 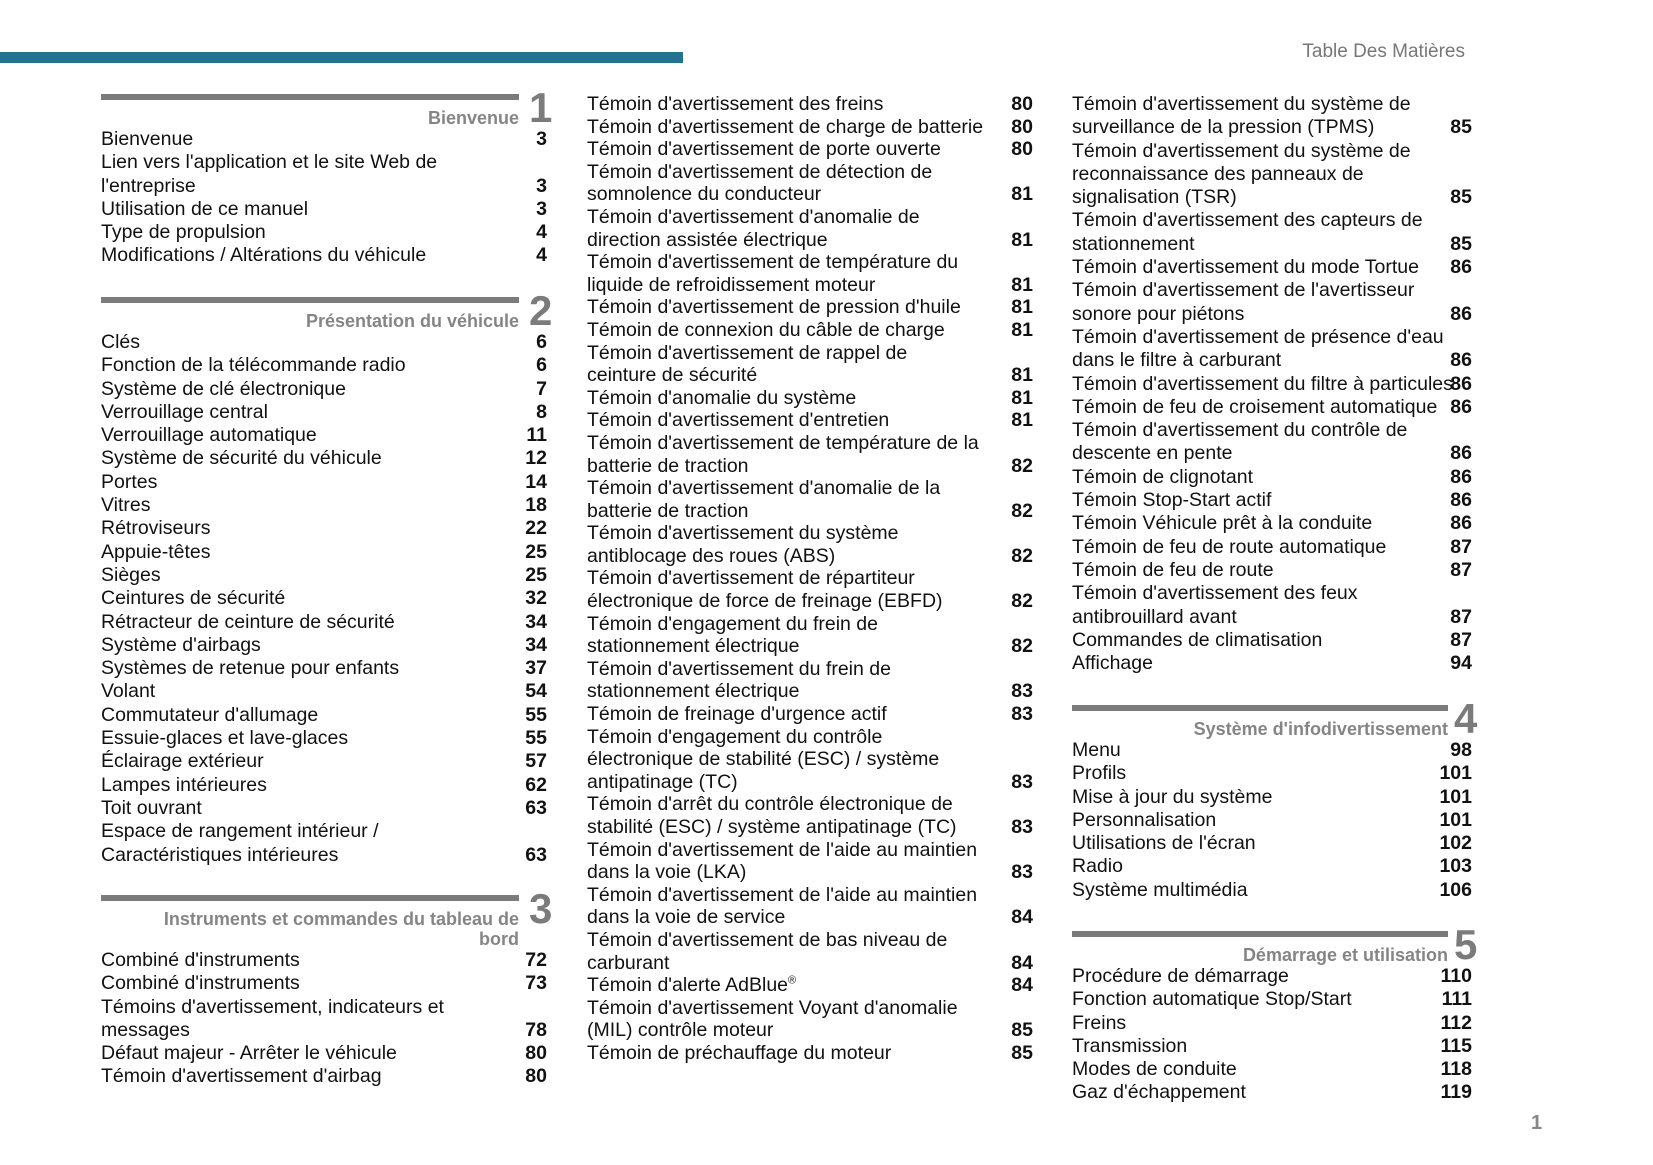 I want to click on toc-entry-title-line: Combiné d'instruments 73, so click(x=324, y=983).